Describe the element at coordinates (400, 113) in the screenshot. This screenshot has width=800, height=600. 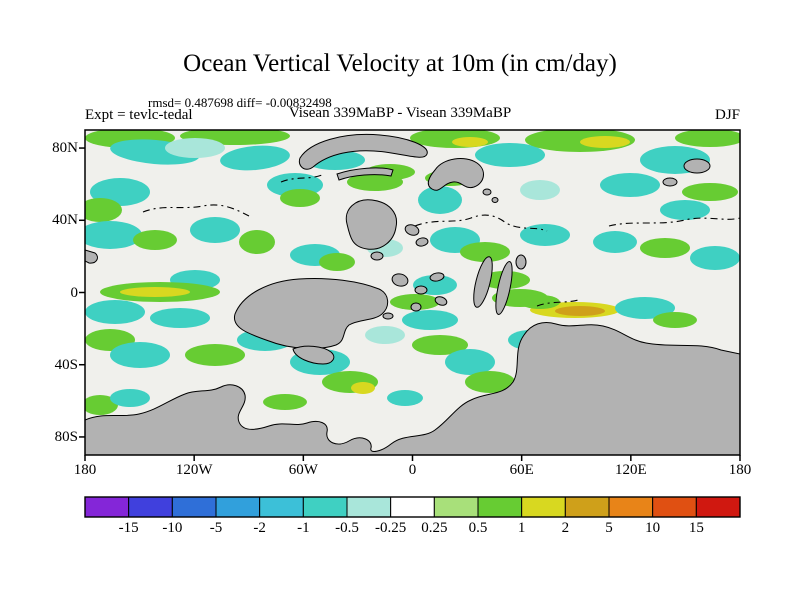
I see `comparison-label: Visean 339MaBP - Visean 339MaBP` at that location.